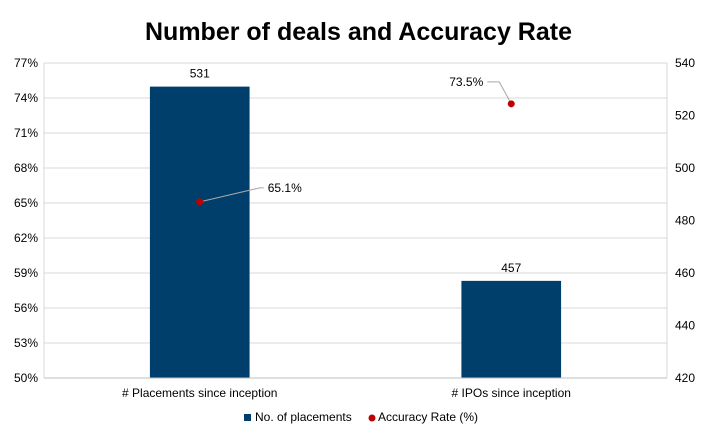 The height and width of the screenshot is (441, 717). What do you see at coordinates (26, 168) in the screenshot?
I see `left-axis-tick-label: 68%` at bounding box center [26, 168].